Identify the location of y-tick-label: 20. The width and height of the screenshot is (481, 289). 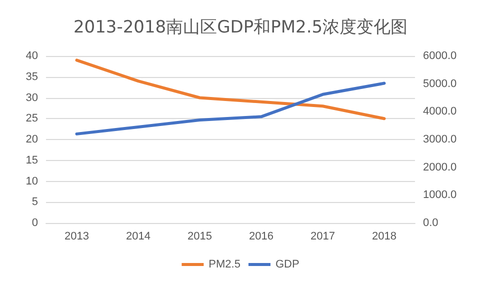
(32, 140).